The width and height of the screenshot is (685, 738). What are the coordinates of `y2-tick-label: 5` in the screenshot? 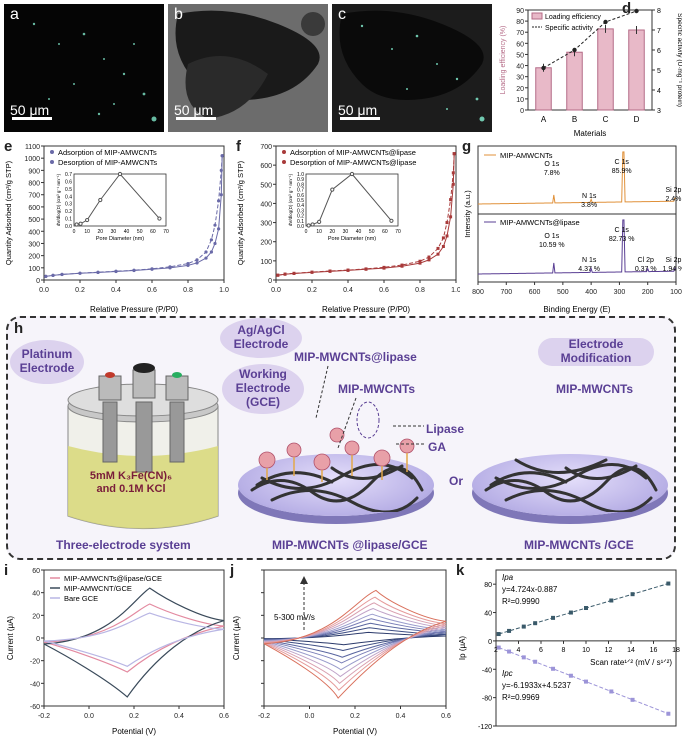 It's located at (659, 71).